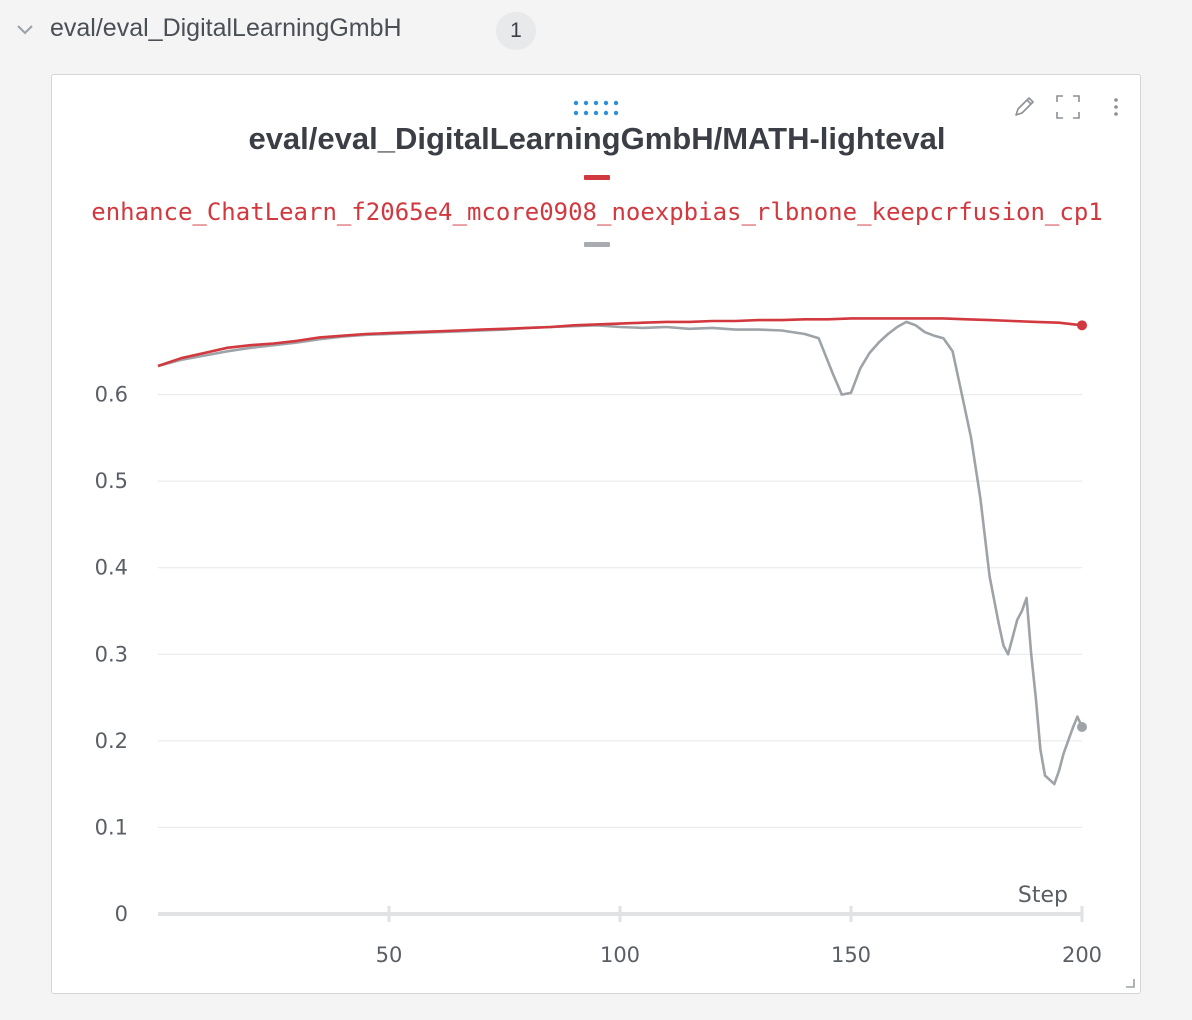 The image size is (1192, 1020). Describe the element at coordinates (1116, 107) in the screenshot. I see `more-icon` at that location.